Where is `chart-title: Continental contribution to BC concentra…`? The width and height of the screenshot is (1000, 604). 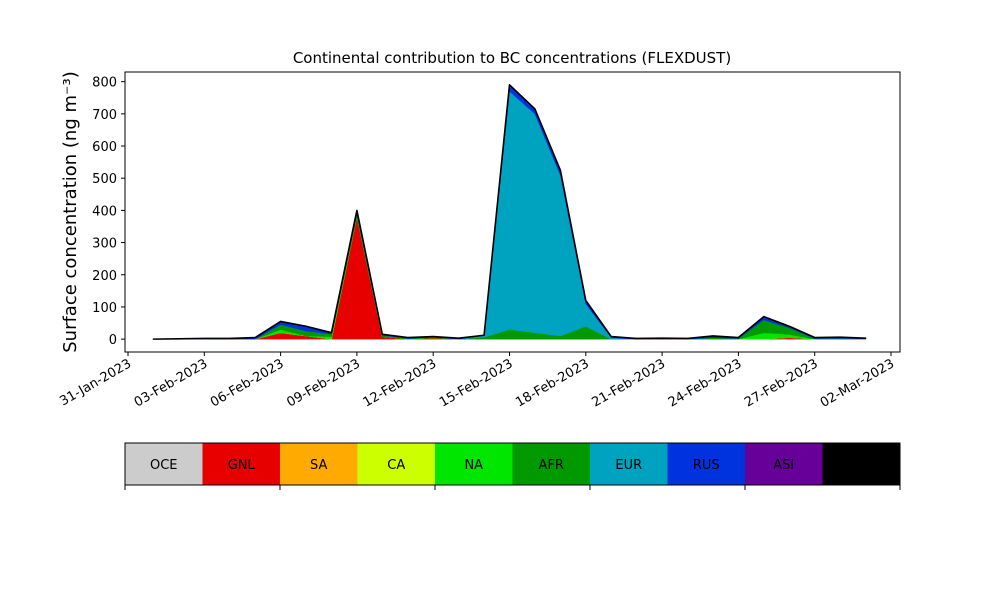
chart-title: Continental contribution to BC concentra… is located at coordinates (512, 58).